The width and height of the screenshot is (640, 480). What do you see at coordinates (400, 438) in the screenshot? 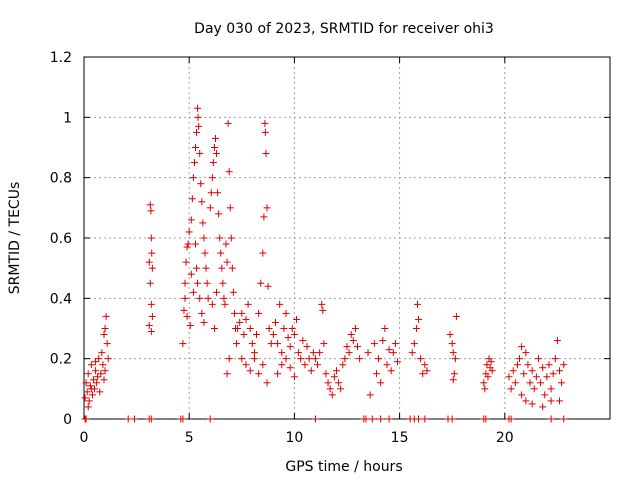
I see `x-tick-label: 15` at bounding box center [400, 438].